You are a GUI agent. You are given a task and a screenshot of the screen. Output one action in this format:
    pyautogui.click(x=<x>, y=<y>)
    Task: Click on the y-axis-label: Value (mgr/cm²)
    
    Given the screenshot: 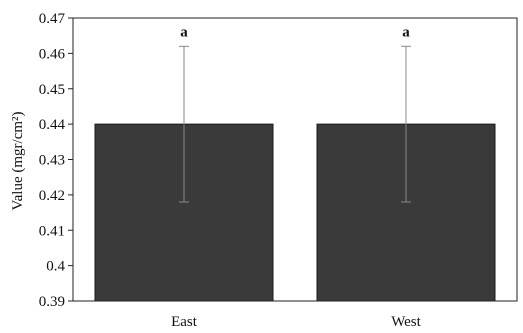 What is the action you would take?
    pyautogui.click(x=18, y=160)
    